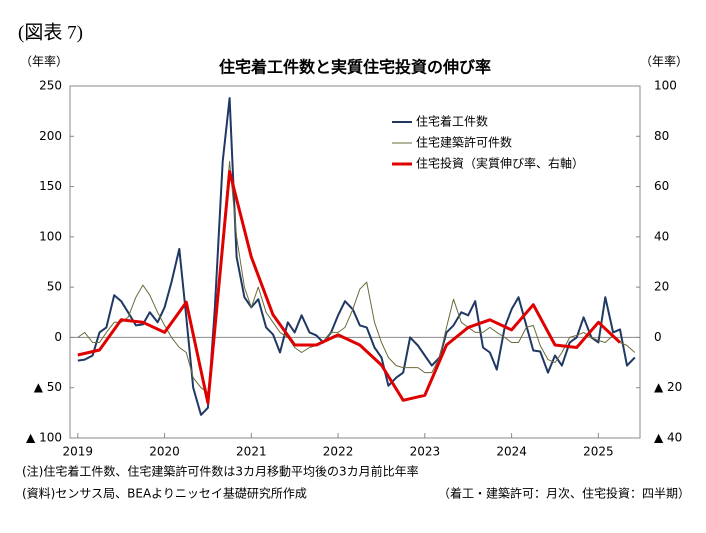  What do you see at coordinates (50, 186) in the screenshot?
I see `y-tick-label: 150` at bounding box center [50, 186].